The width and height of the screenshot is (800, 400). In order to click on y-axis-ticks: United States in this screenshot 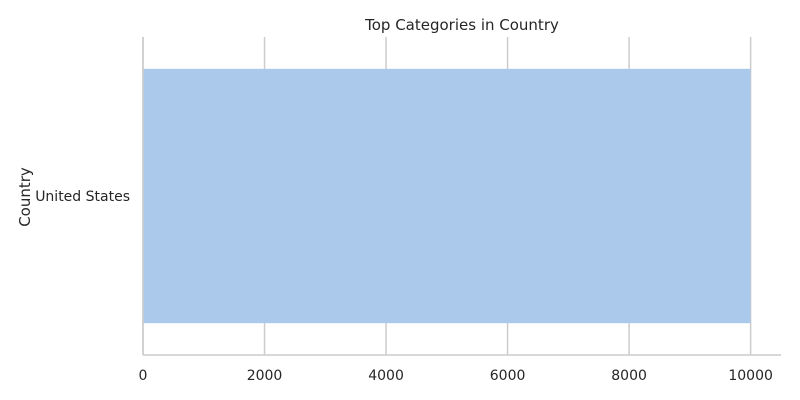, I will do `click(82, 197)`.